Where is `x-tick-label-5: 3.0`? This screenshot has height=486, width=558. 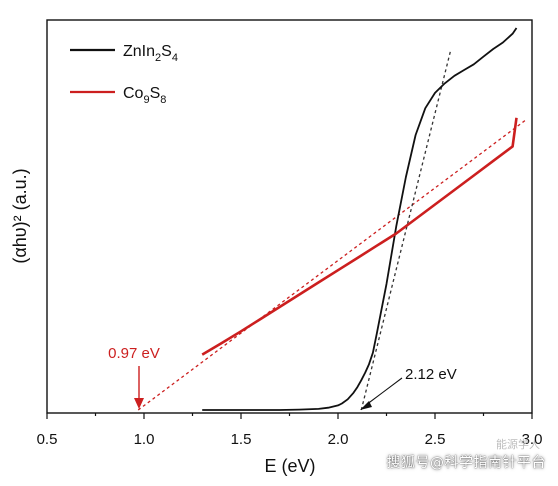 x-tick-label-5: 3.0 is located at coordinates (532, 439).